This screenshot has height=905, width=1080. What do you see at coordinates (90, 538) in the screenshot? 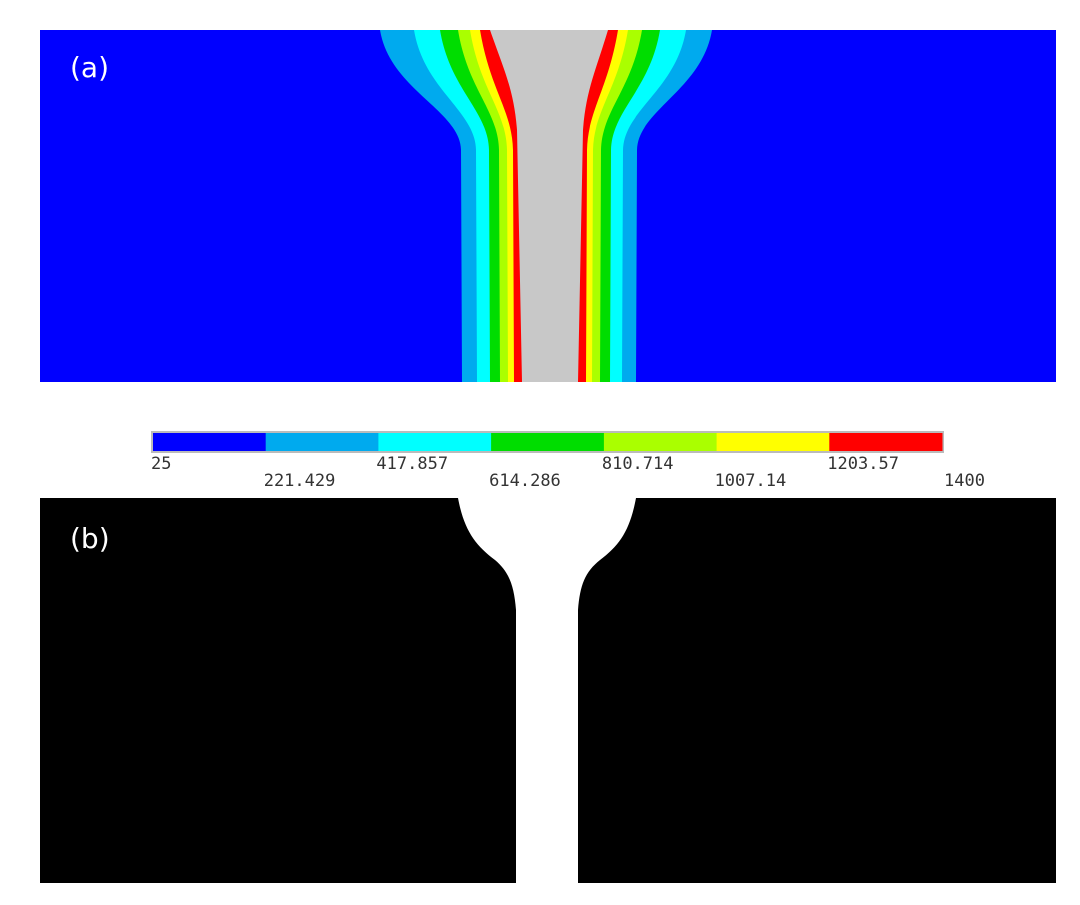
I see `panel-label-b: (b)` at bounding box center [90, 538].